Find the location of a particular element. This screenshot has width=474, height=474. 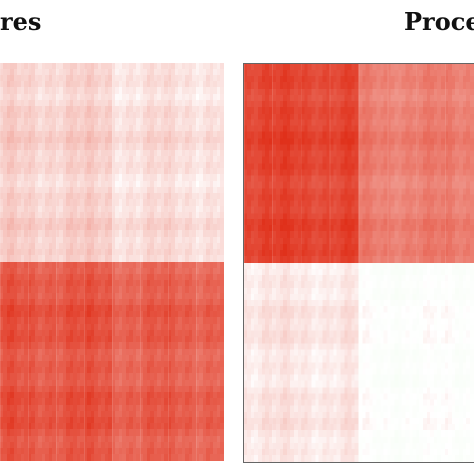

right-panel-title: Proce is located at coordinates (439, 21).